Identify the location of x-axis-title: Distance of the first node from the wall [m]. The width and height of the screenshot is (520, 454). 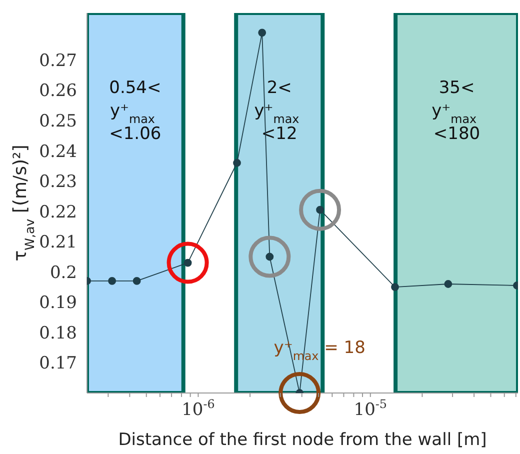
(302, 440).